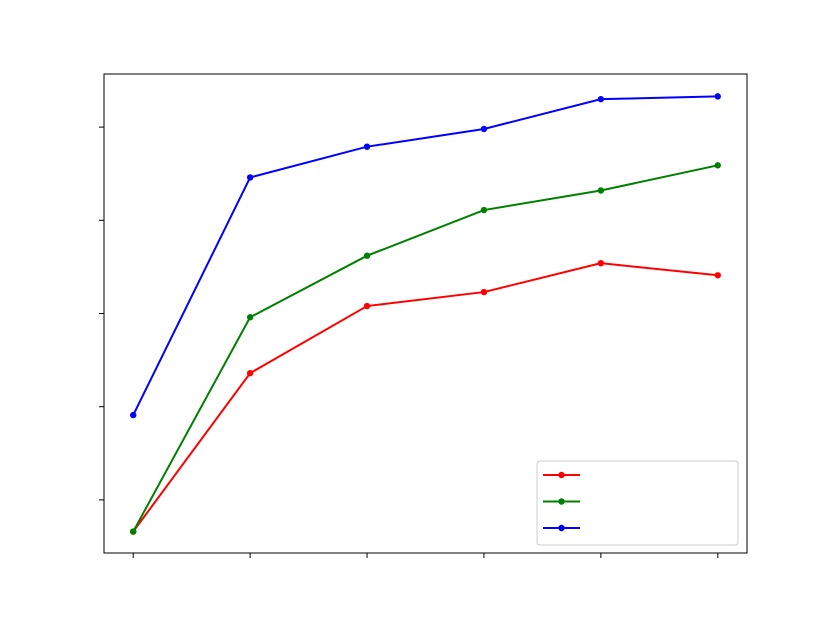 Image resolution: width=830 pixels, height=623 pixels. What do you see at coordinates (637, 503) in the screenshot?
I see `legend` at bounding box center [637, 503].